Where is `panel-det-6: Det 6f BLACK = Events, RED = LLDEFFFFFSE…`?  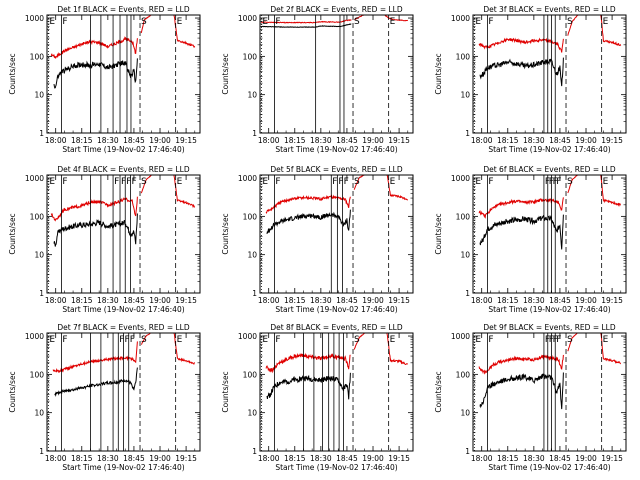 panel-det-6: Det 6f BLACK = Events, RED = LLDEFFFFFSE… is located at coordinates (530, 239).